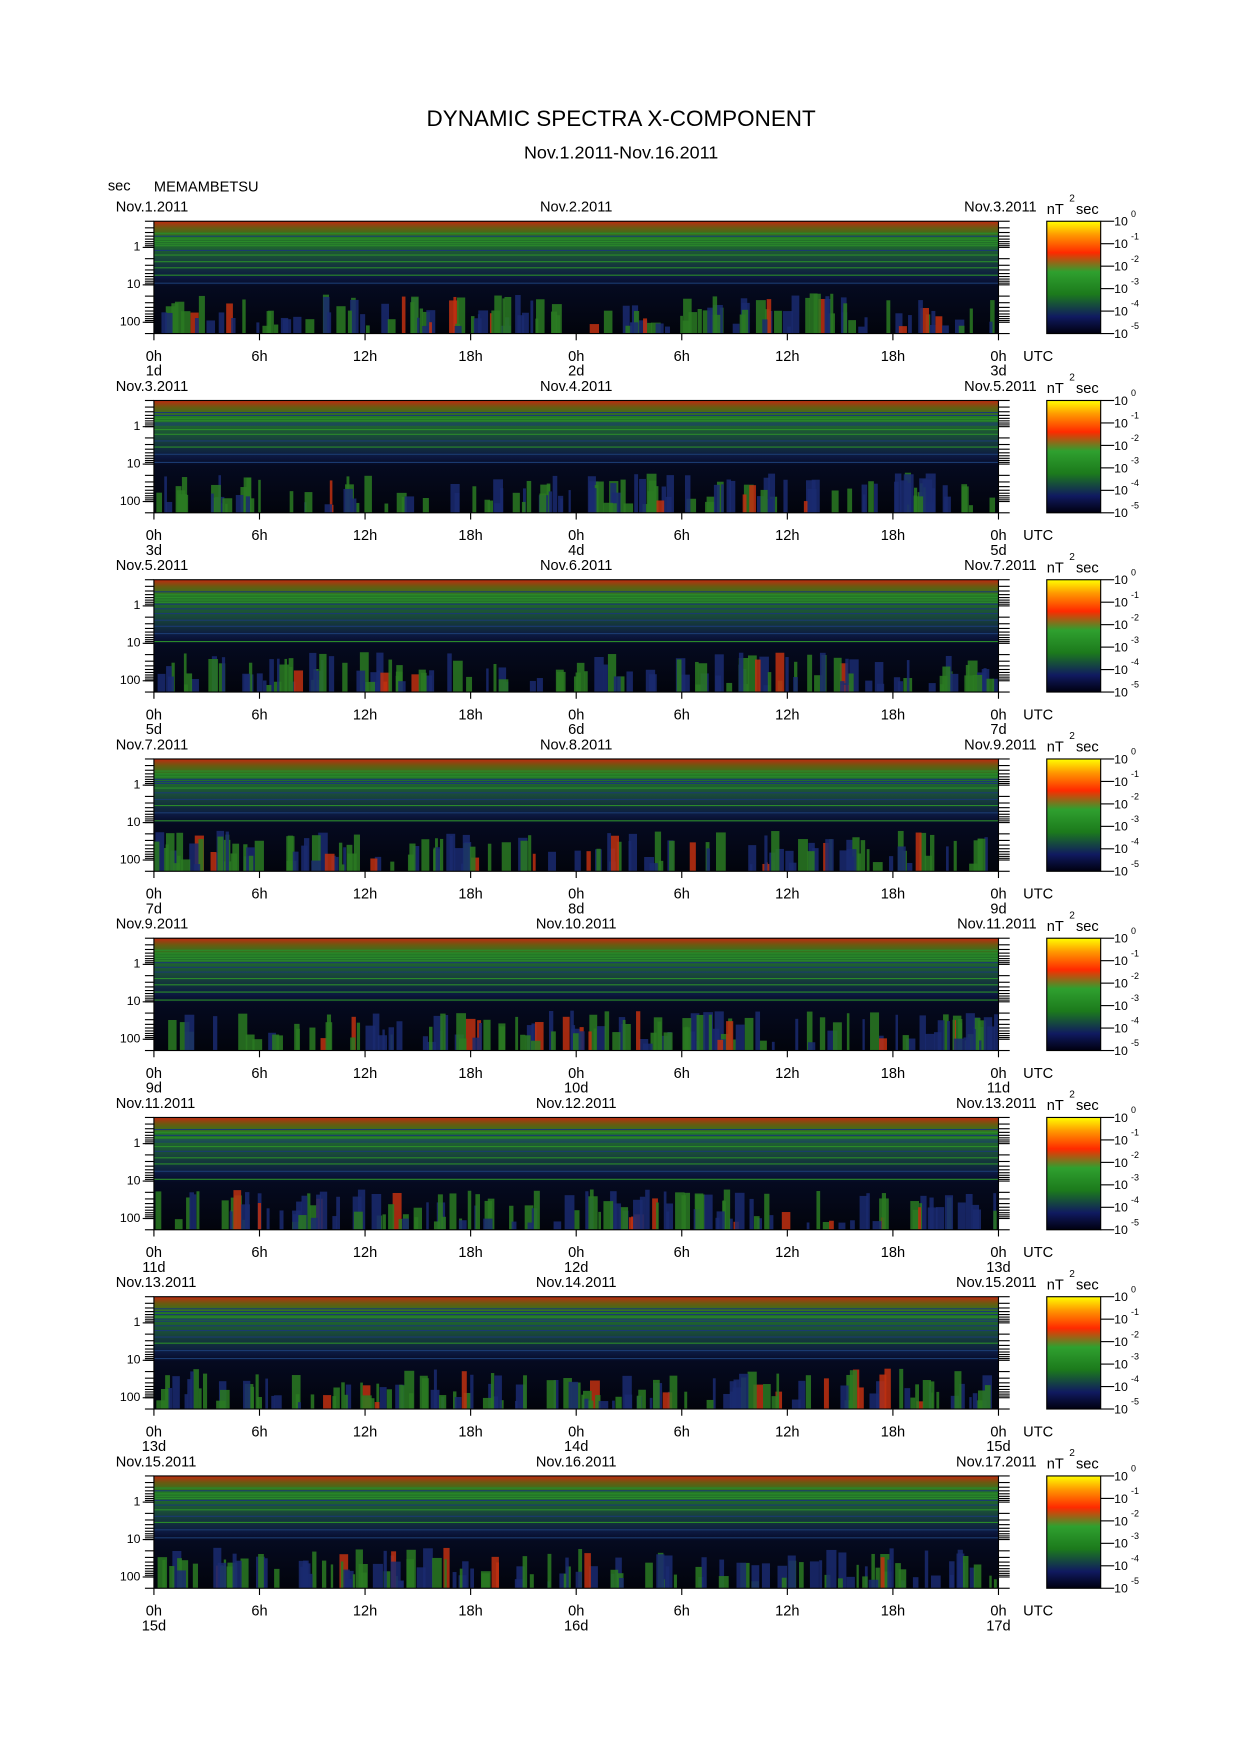 This screenshot has height=1752, width=1240. I want to click on day-label: 10d, so click(576, 1089).